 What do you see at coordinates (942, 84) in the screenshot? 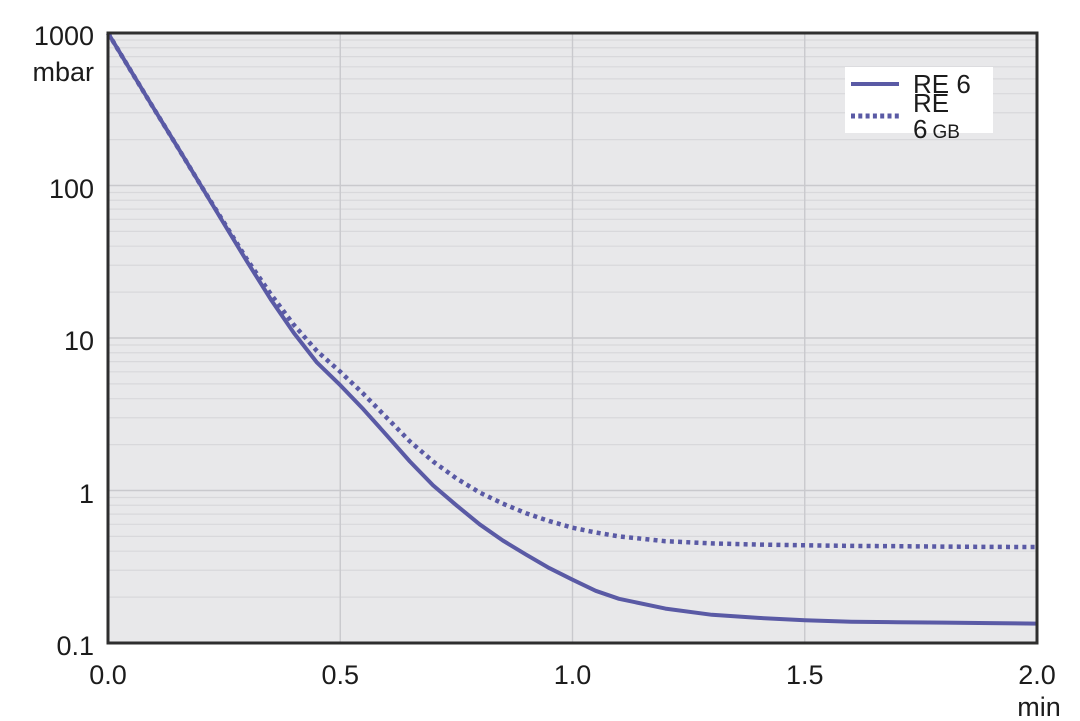
I see `legend-label: RE 6` at bounding box center [942, 84].